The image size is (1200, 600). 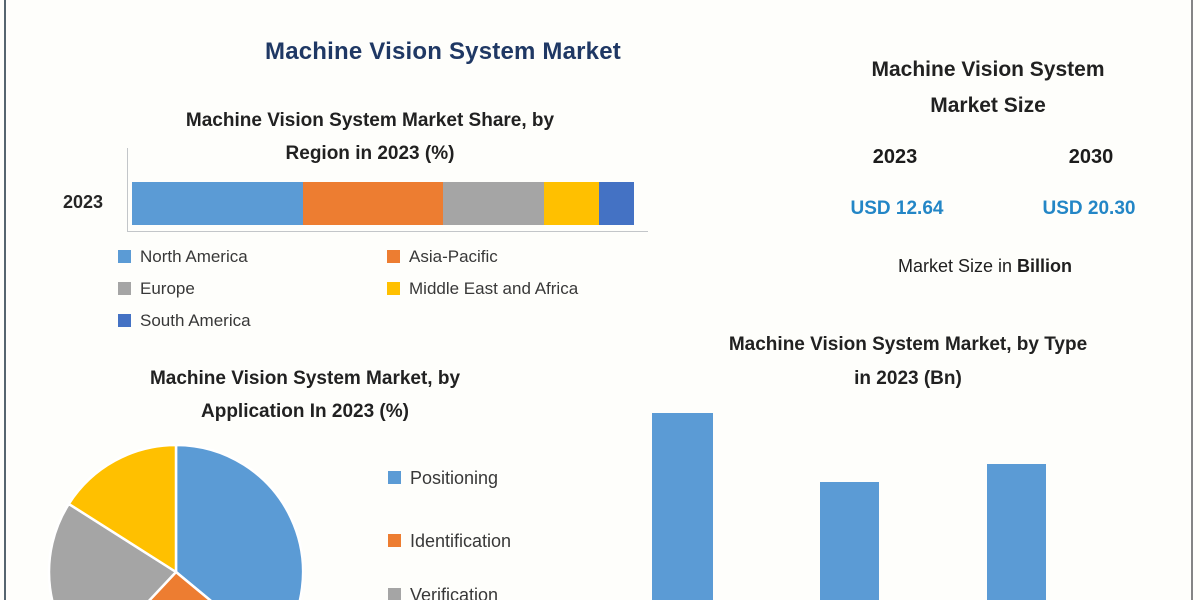 I want to click on legend-label: Identification, so click(x=461, y=541).